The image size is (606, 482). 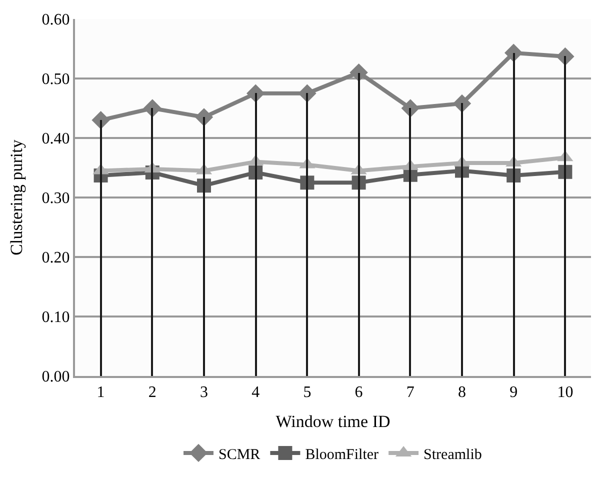 What do you see at coordinates (152, 393) in the screenshot?
I see `x-tick-label: 2` at bounding box center [152, 393].